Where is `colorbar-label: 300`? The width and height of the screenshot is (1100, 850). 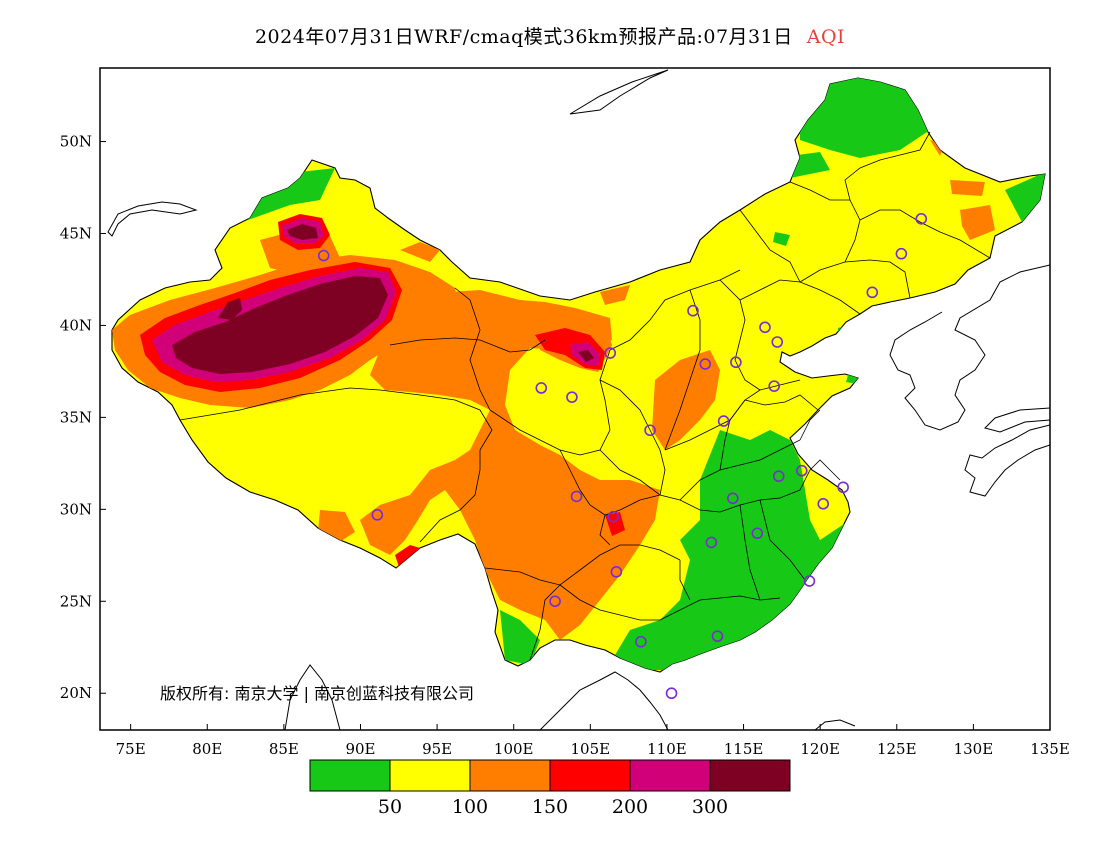 colorbar-label: 300 is located at coordinates (710, 807).